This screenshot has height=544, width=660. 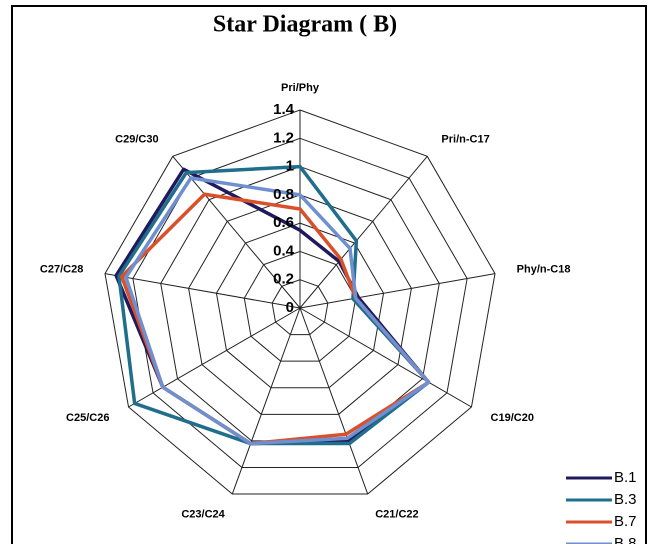 I want to click on axis-label: C19/C20, so click(x=512, y=418).